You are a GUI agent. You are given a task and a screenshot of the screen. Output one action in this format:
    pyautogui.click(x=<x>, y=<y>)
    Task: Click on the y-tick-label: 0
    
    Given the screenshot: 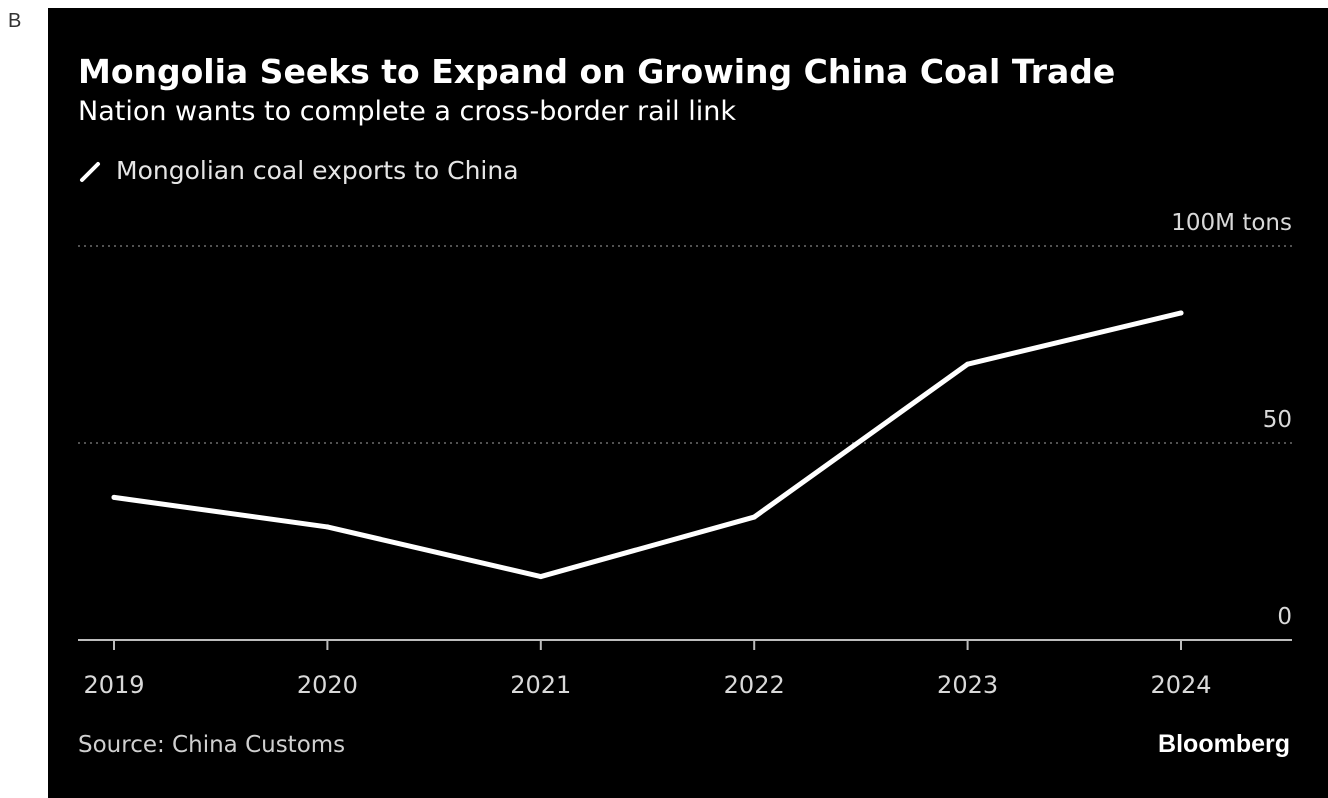 What is the action you would take?
    pyautogui.click(x=1284, y=617)
    